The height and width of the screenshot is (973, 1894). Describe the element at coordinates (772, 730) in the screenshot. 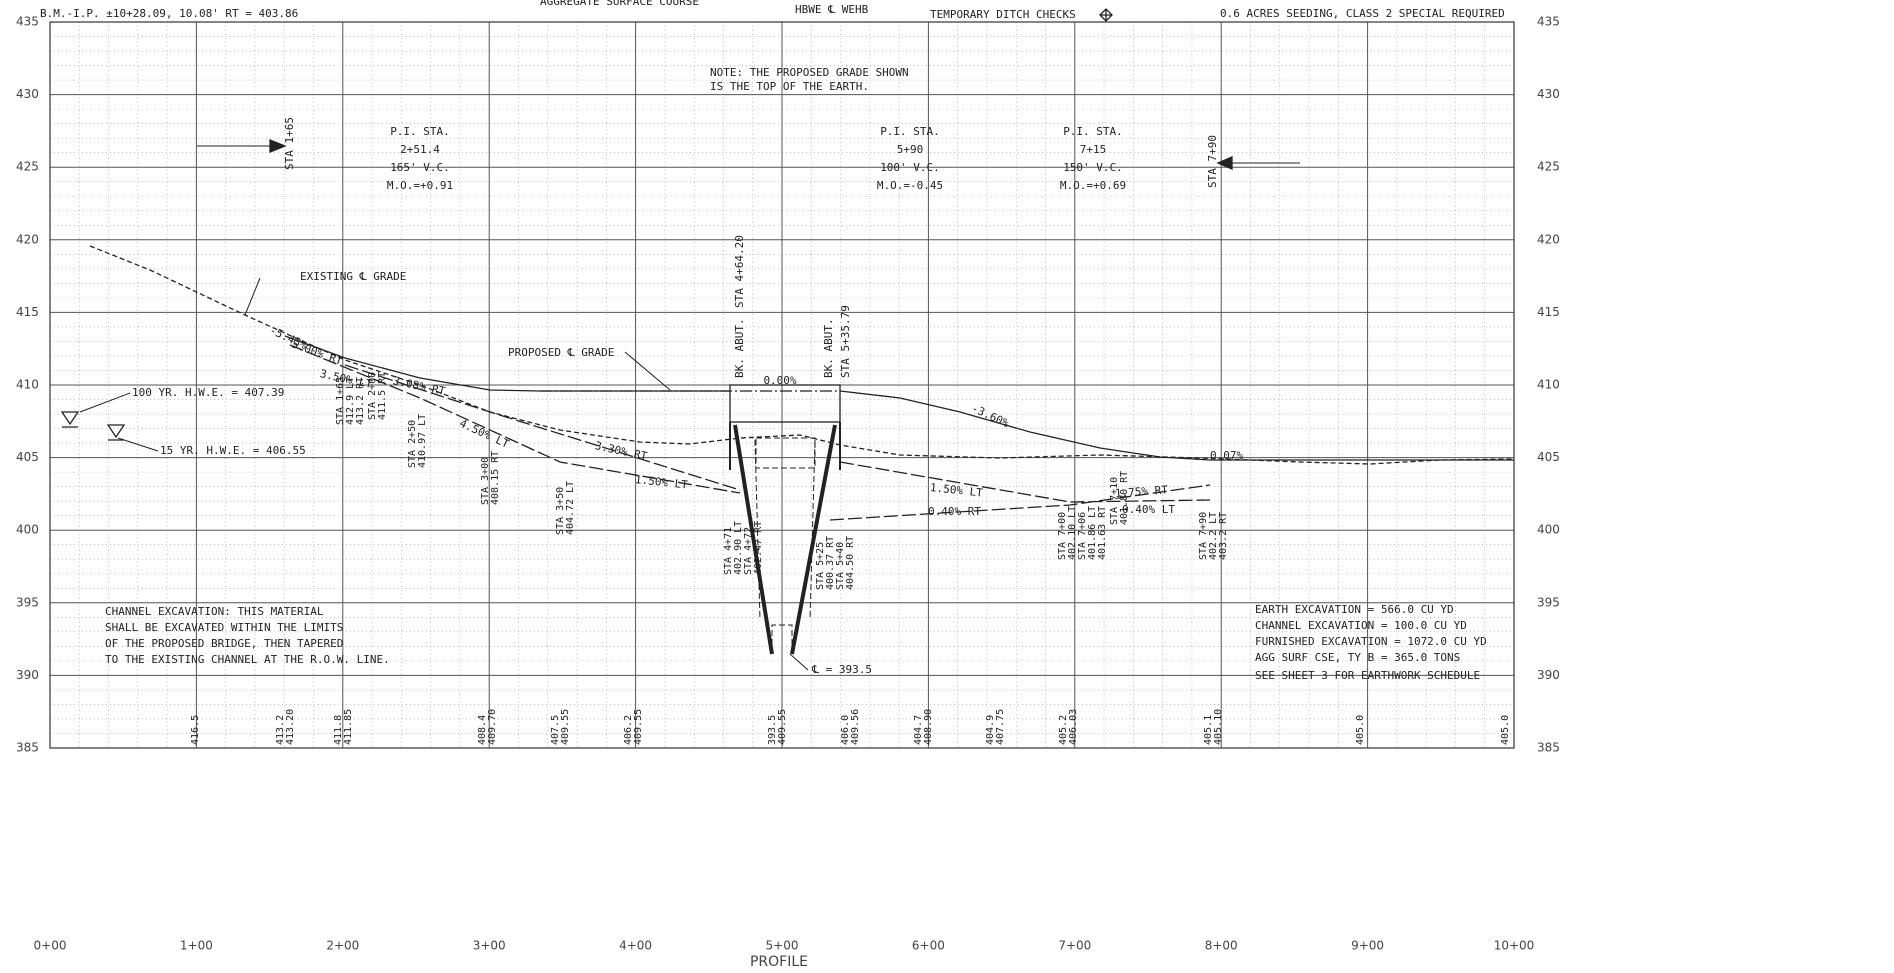

I see `elevation-label: 393.5` at that location.